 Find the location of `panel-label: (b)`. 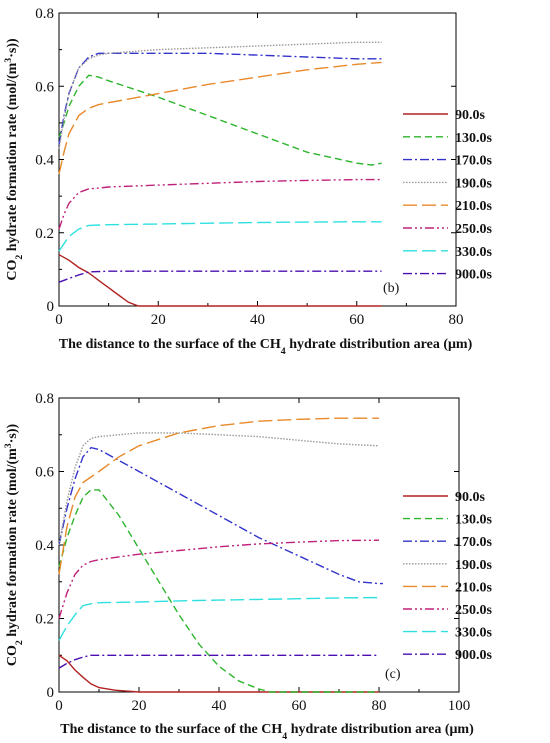

panel-label: (b) is located at coordinates (391, 288).